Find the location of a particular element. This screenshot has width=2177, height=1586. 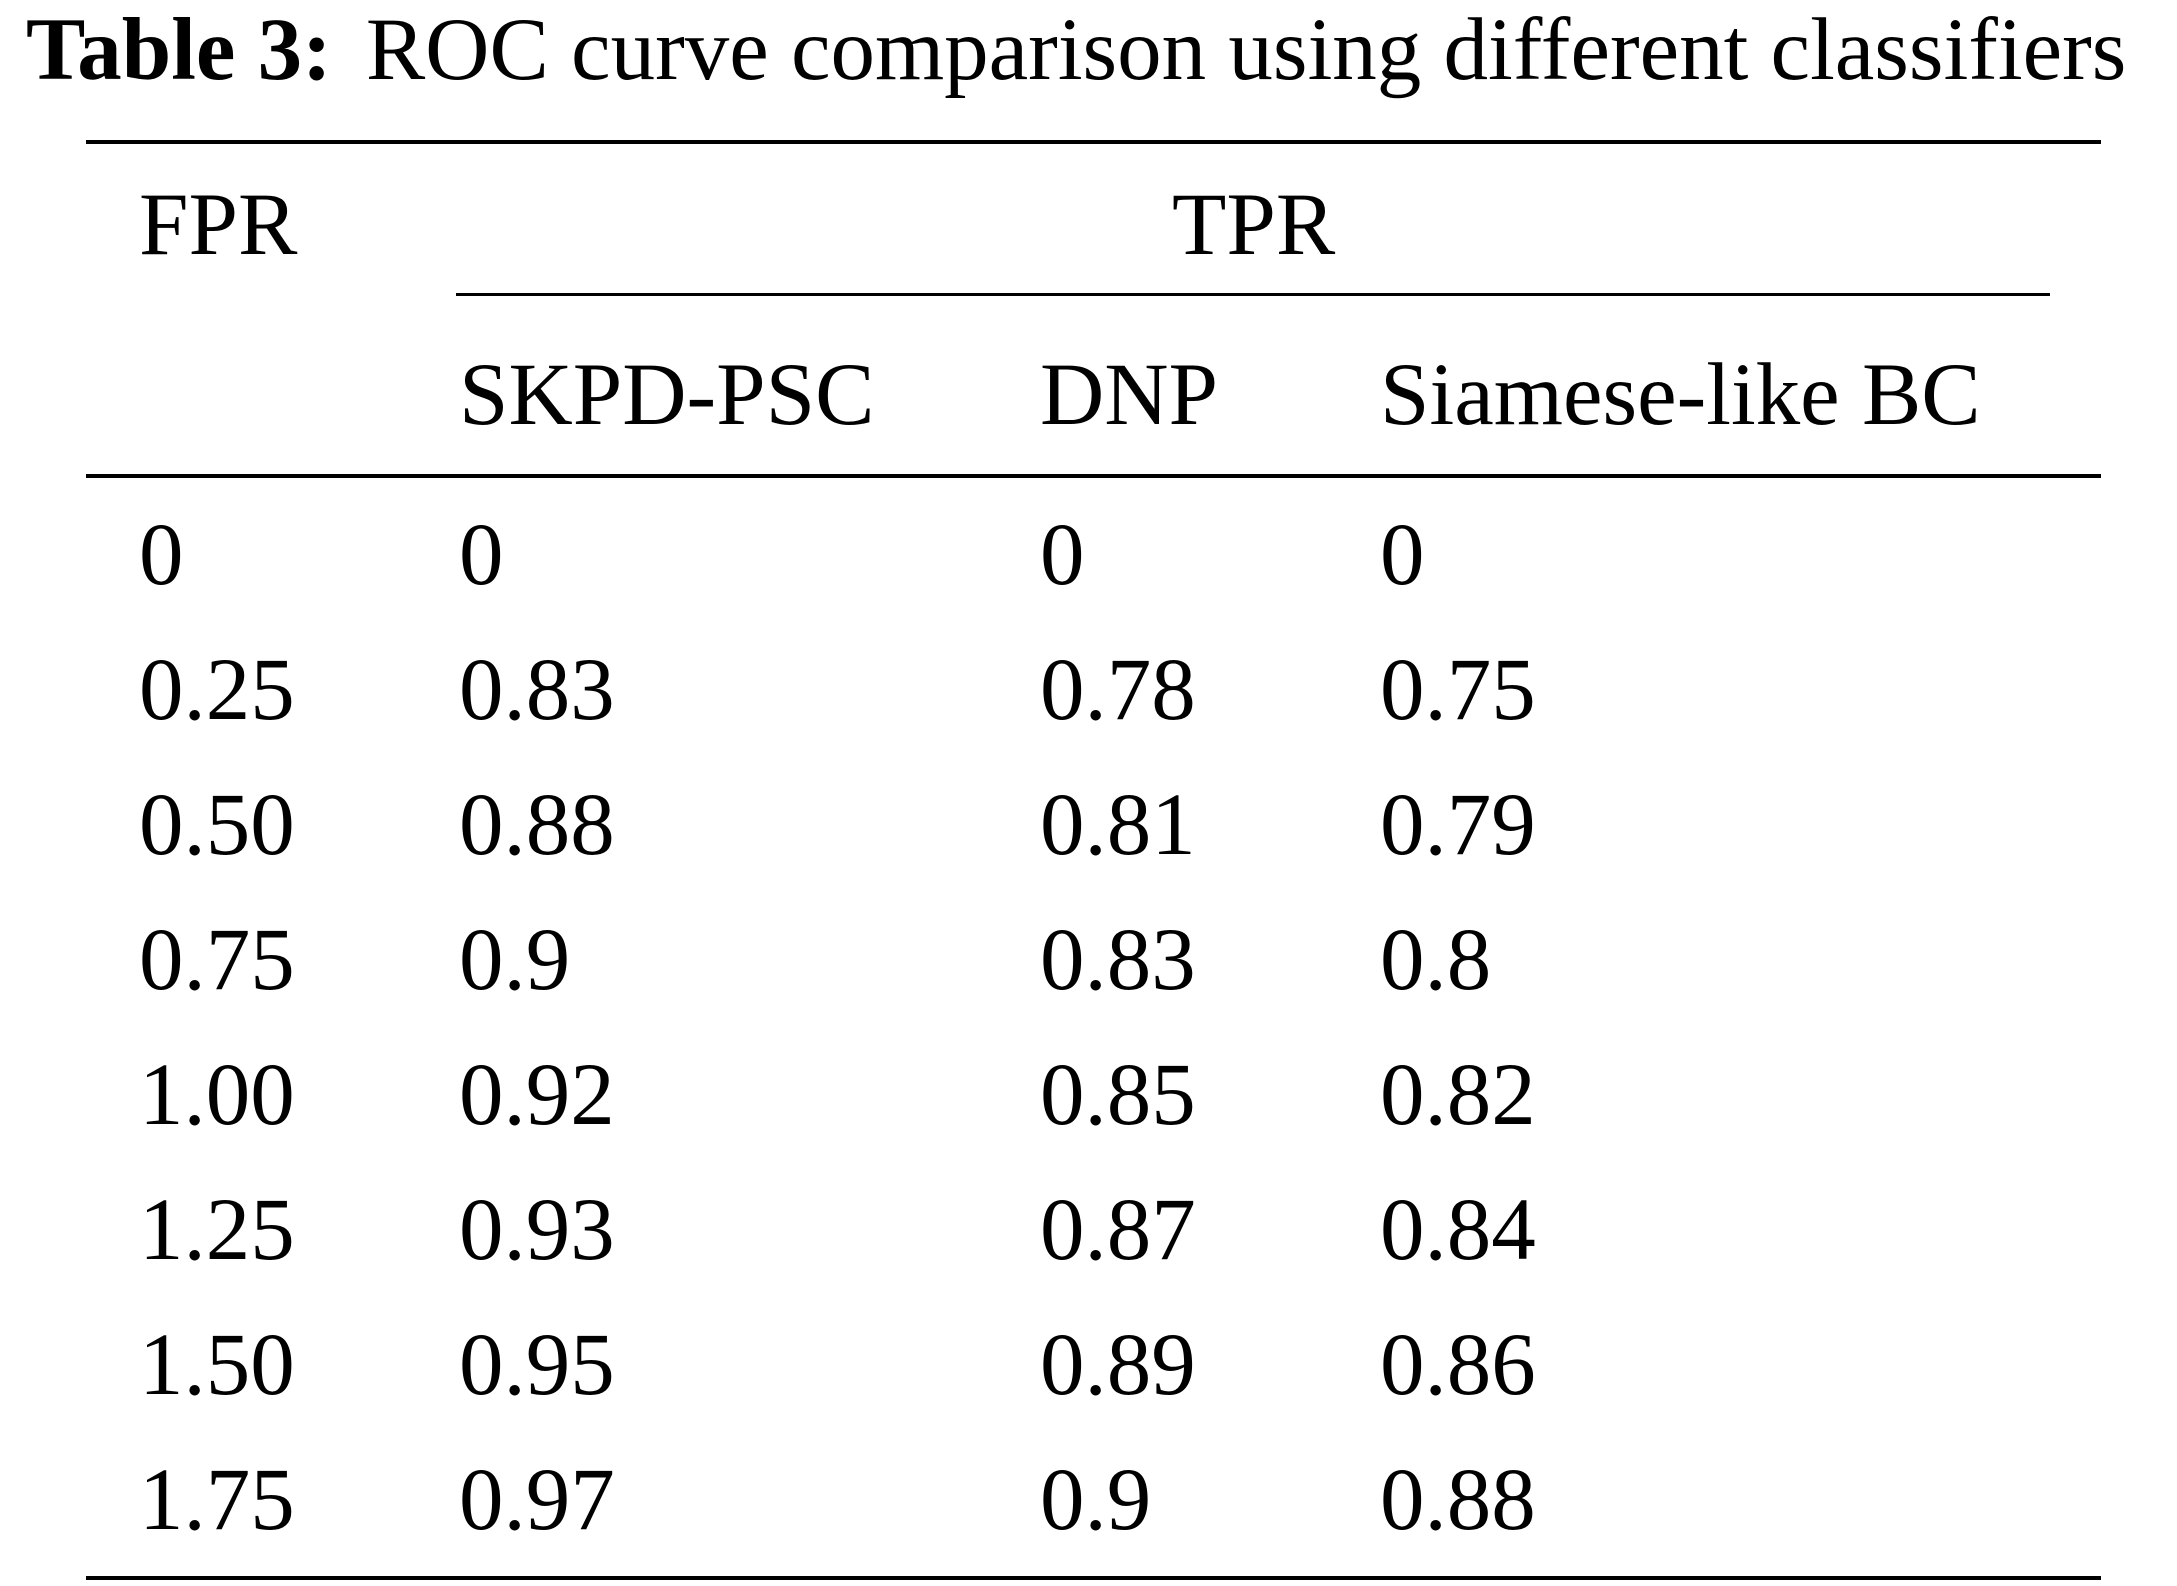

table-cell-fpr: 1.50 is located at coordinates (217, 1365).